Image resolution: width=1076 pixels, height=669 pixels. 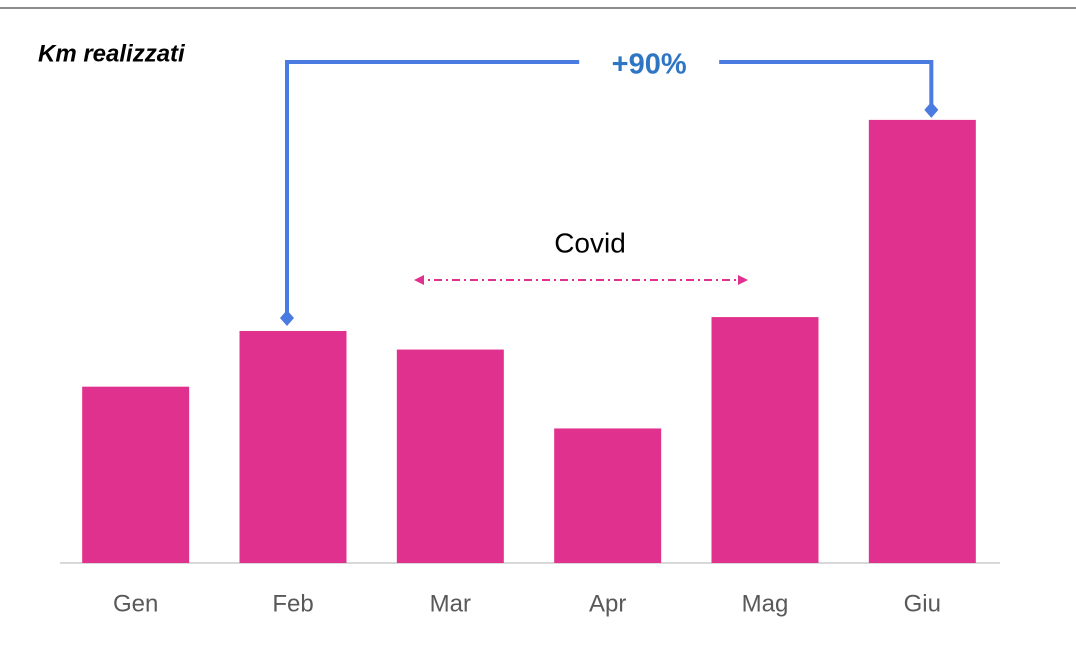 I want to click on x-tick-label: Gen, so click(x=135, y=603).